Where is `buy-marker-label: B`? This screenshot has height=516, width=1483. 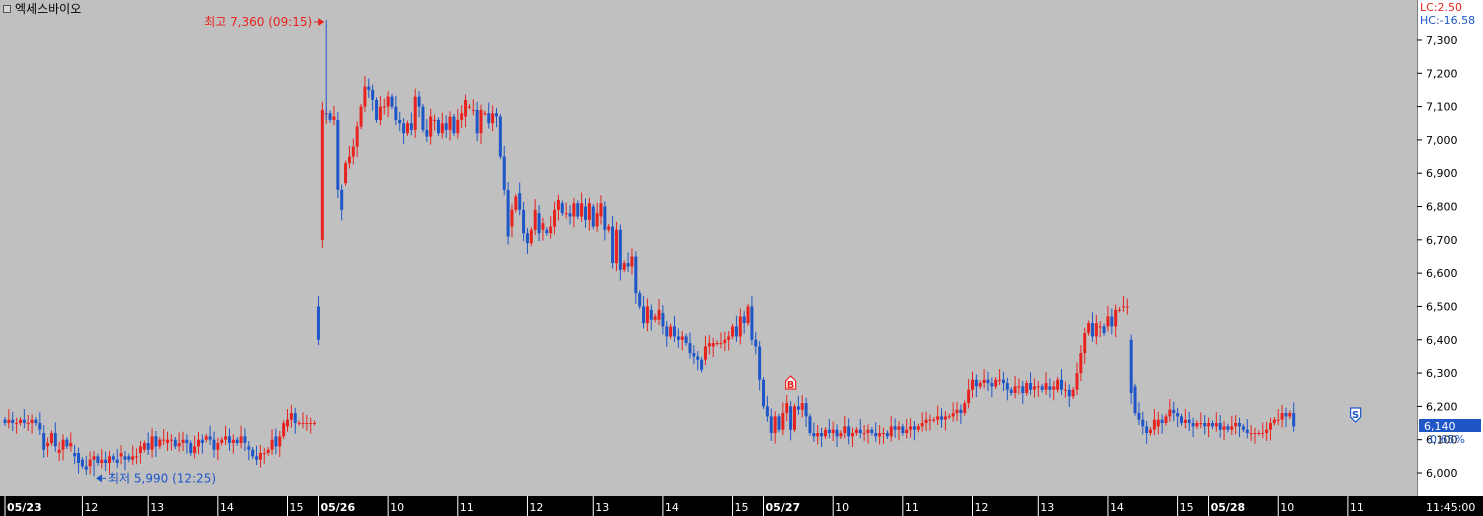 buy-marker-label: B is located at coordinates (791, 385).